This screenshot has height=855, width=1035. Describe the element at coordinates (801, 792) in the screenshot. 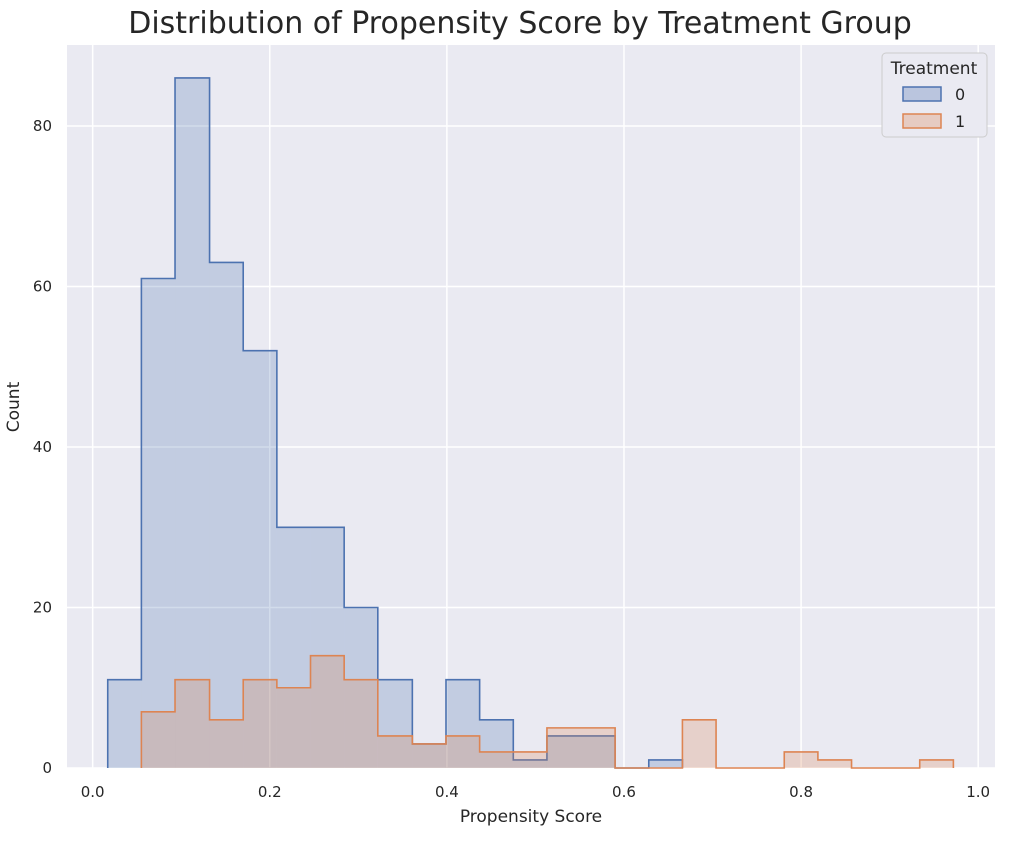

I see `x-tick-label: 0.8` at that location.